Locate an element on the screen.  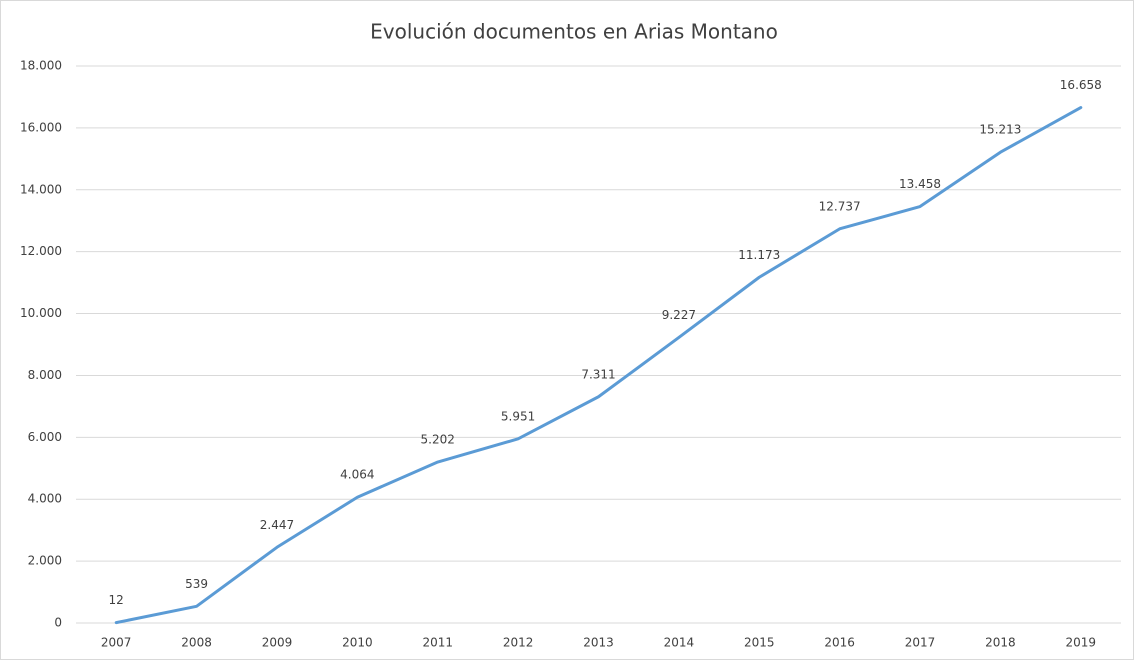
x-tick-label: 2012 is located at coordinates (518, 643).